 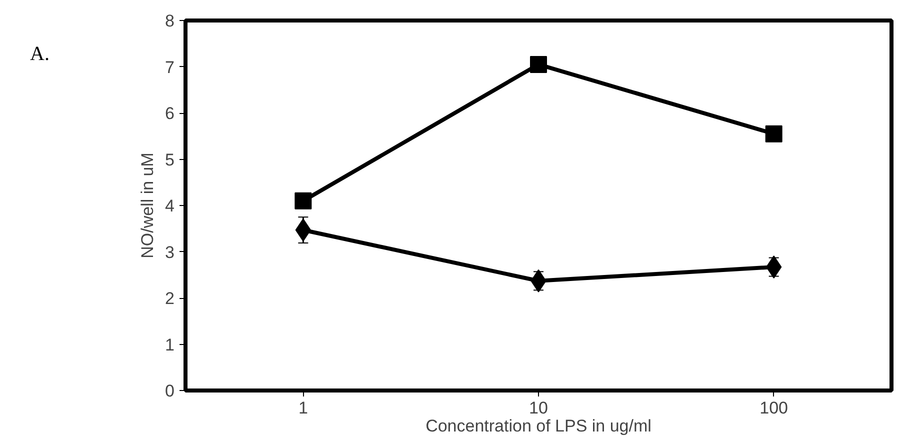 I want to click on x-tick-label: 1, so click(x=303, y=408).